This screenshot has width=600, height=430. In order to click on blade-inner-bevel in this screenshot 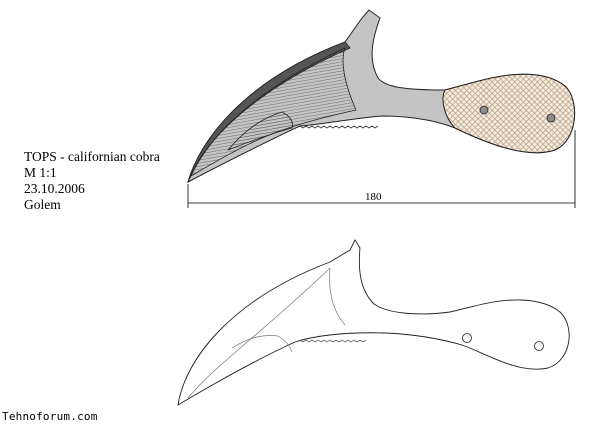, I will do `click(260, 131)`.